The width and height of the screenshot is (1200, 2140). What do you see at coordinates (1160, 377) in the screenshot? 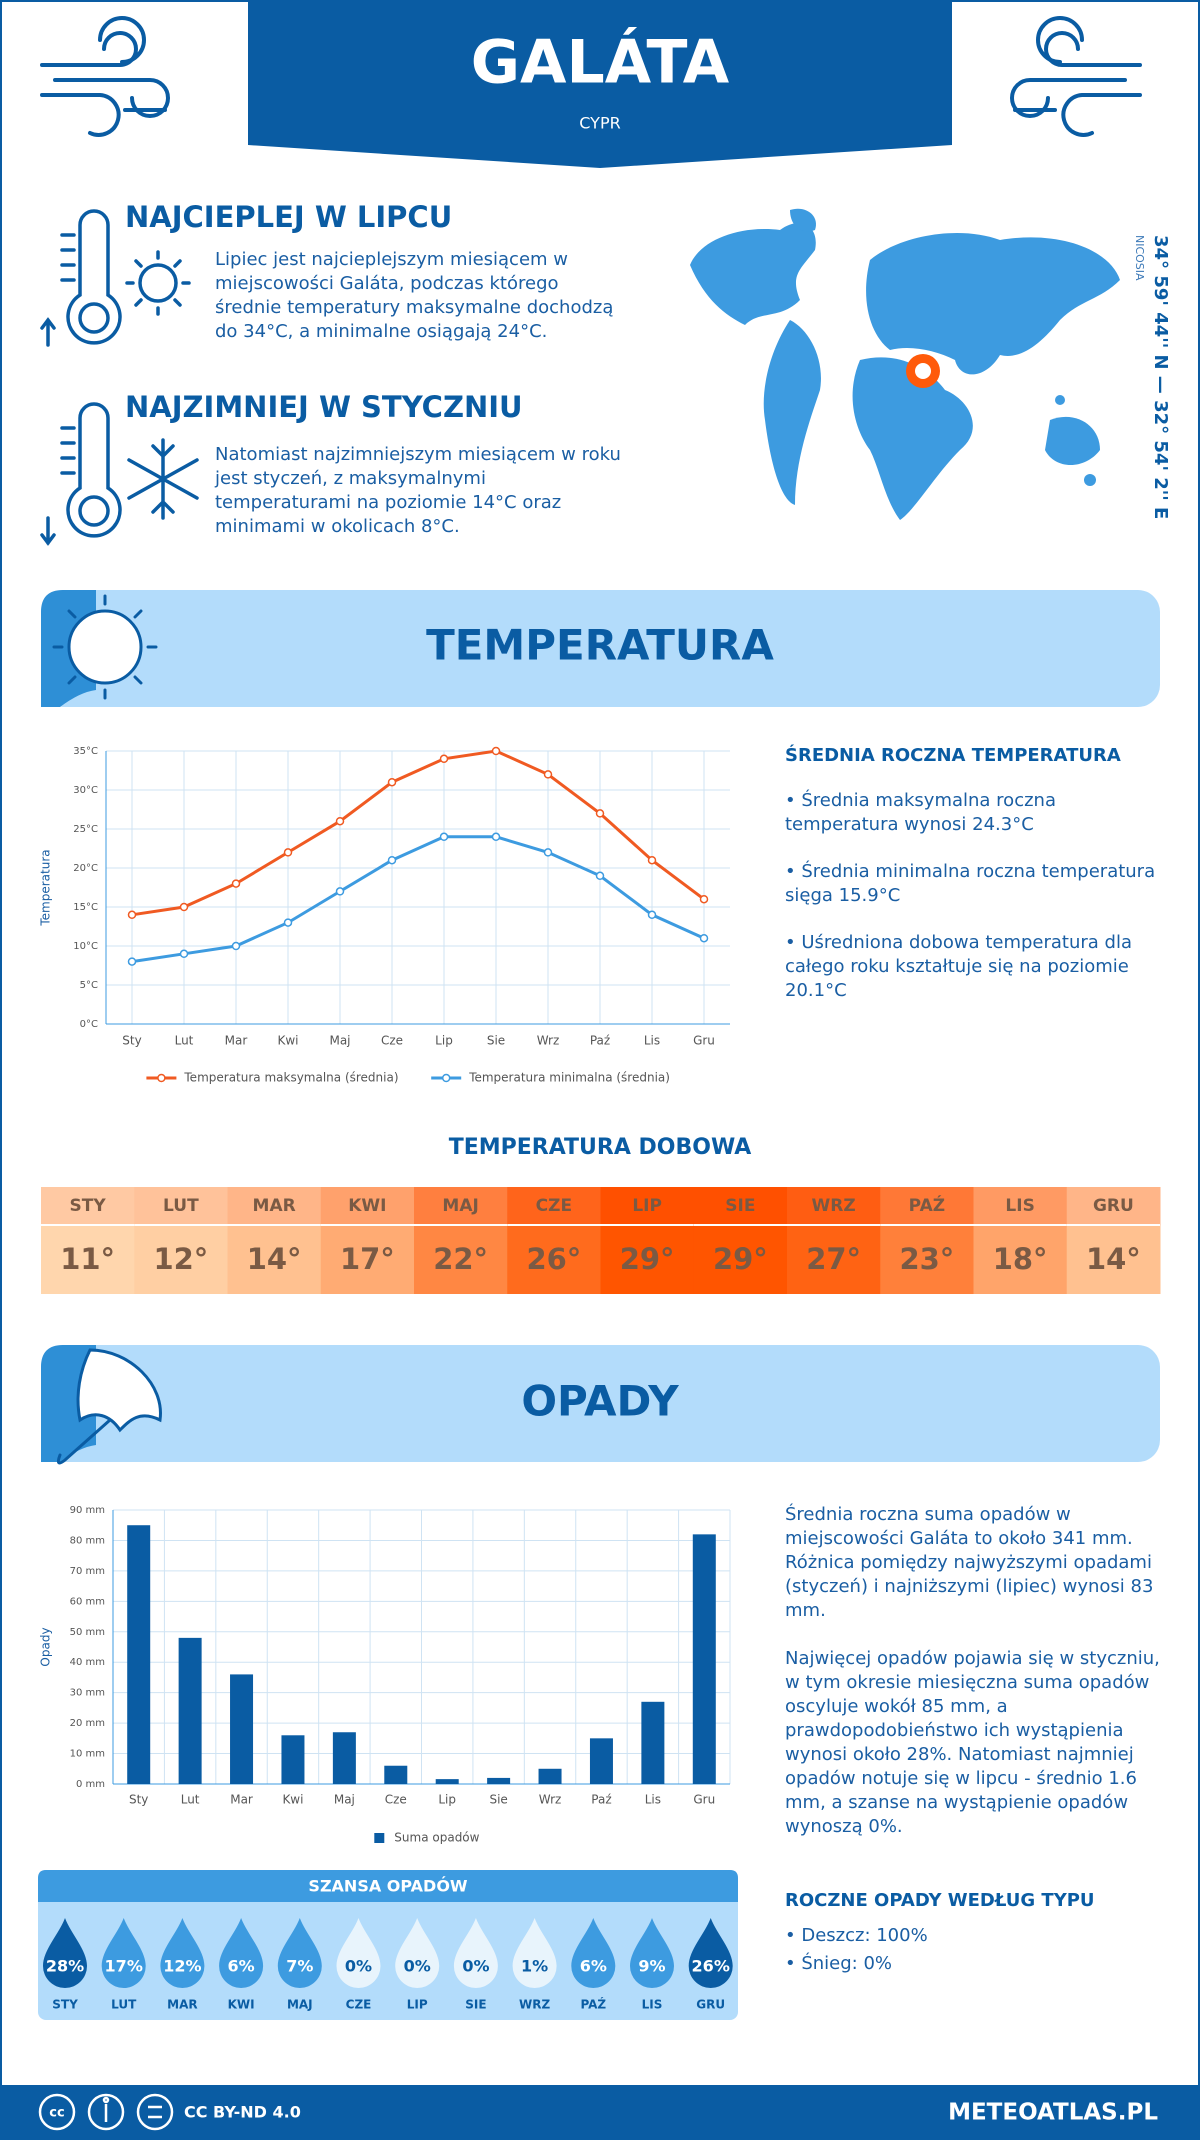
I see `coordinates: 34° 59' 44'' N — 32° 54' 2'' E` at bounding box center [1160, 377].